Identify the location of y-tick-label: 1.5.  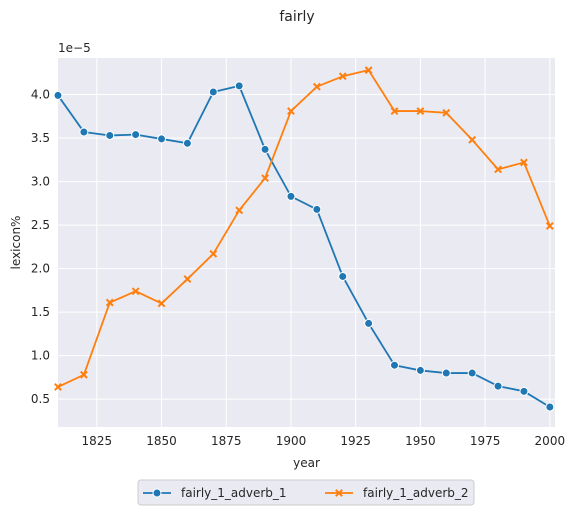
(40, 312).